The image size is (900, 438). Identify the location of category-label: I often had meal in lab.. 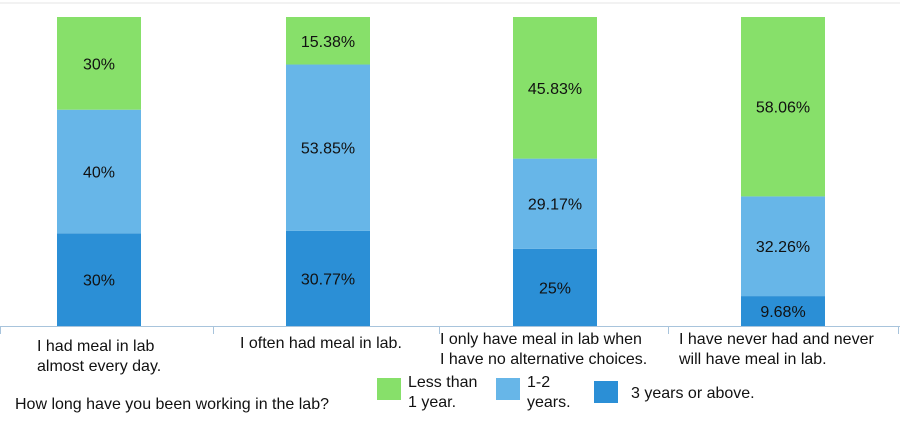
(321, 344).